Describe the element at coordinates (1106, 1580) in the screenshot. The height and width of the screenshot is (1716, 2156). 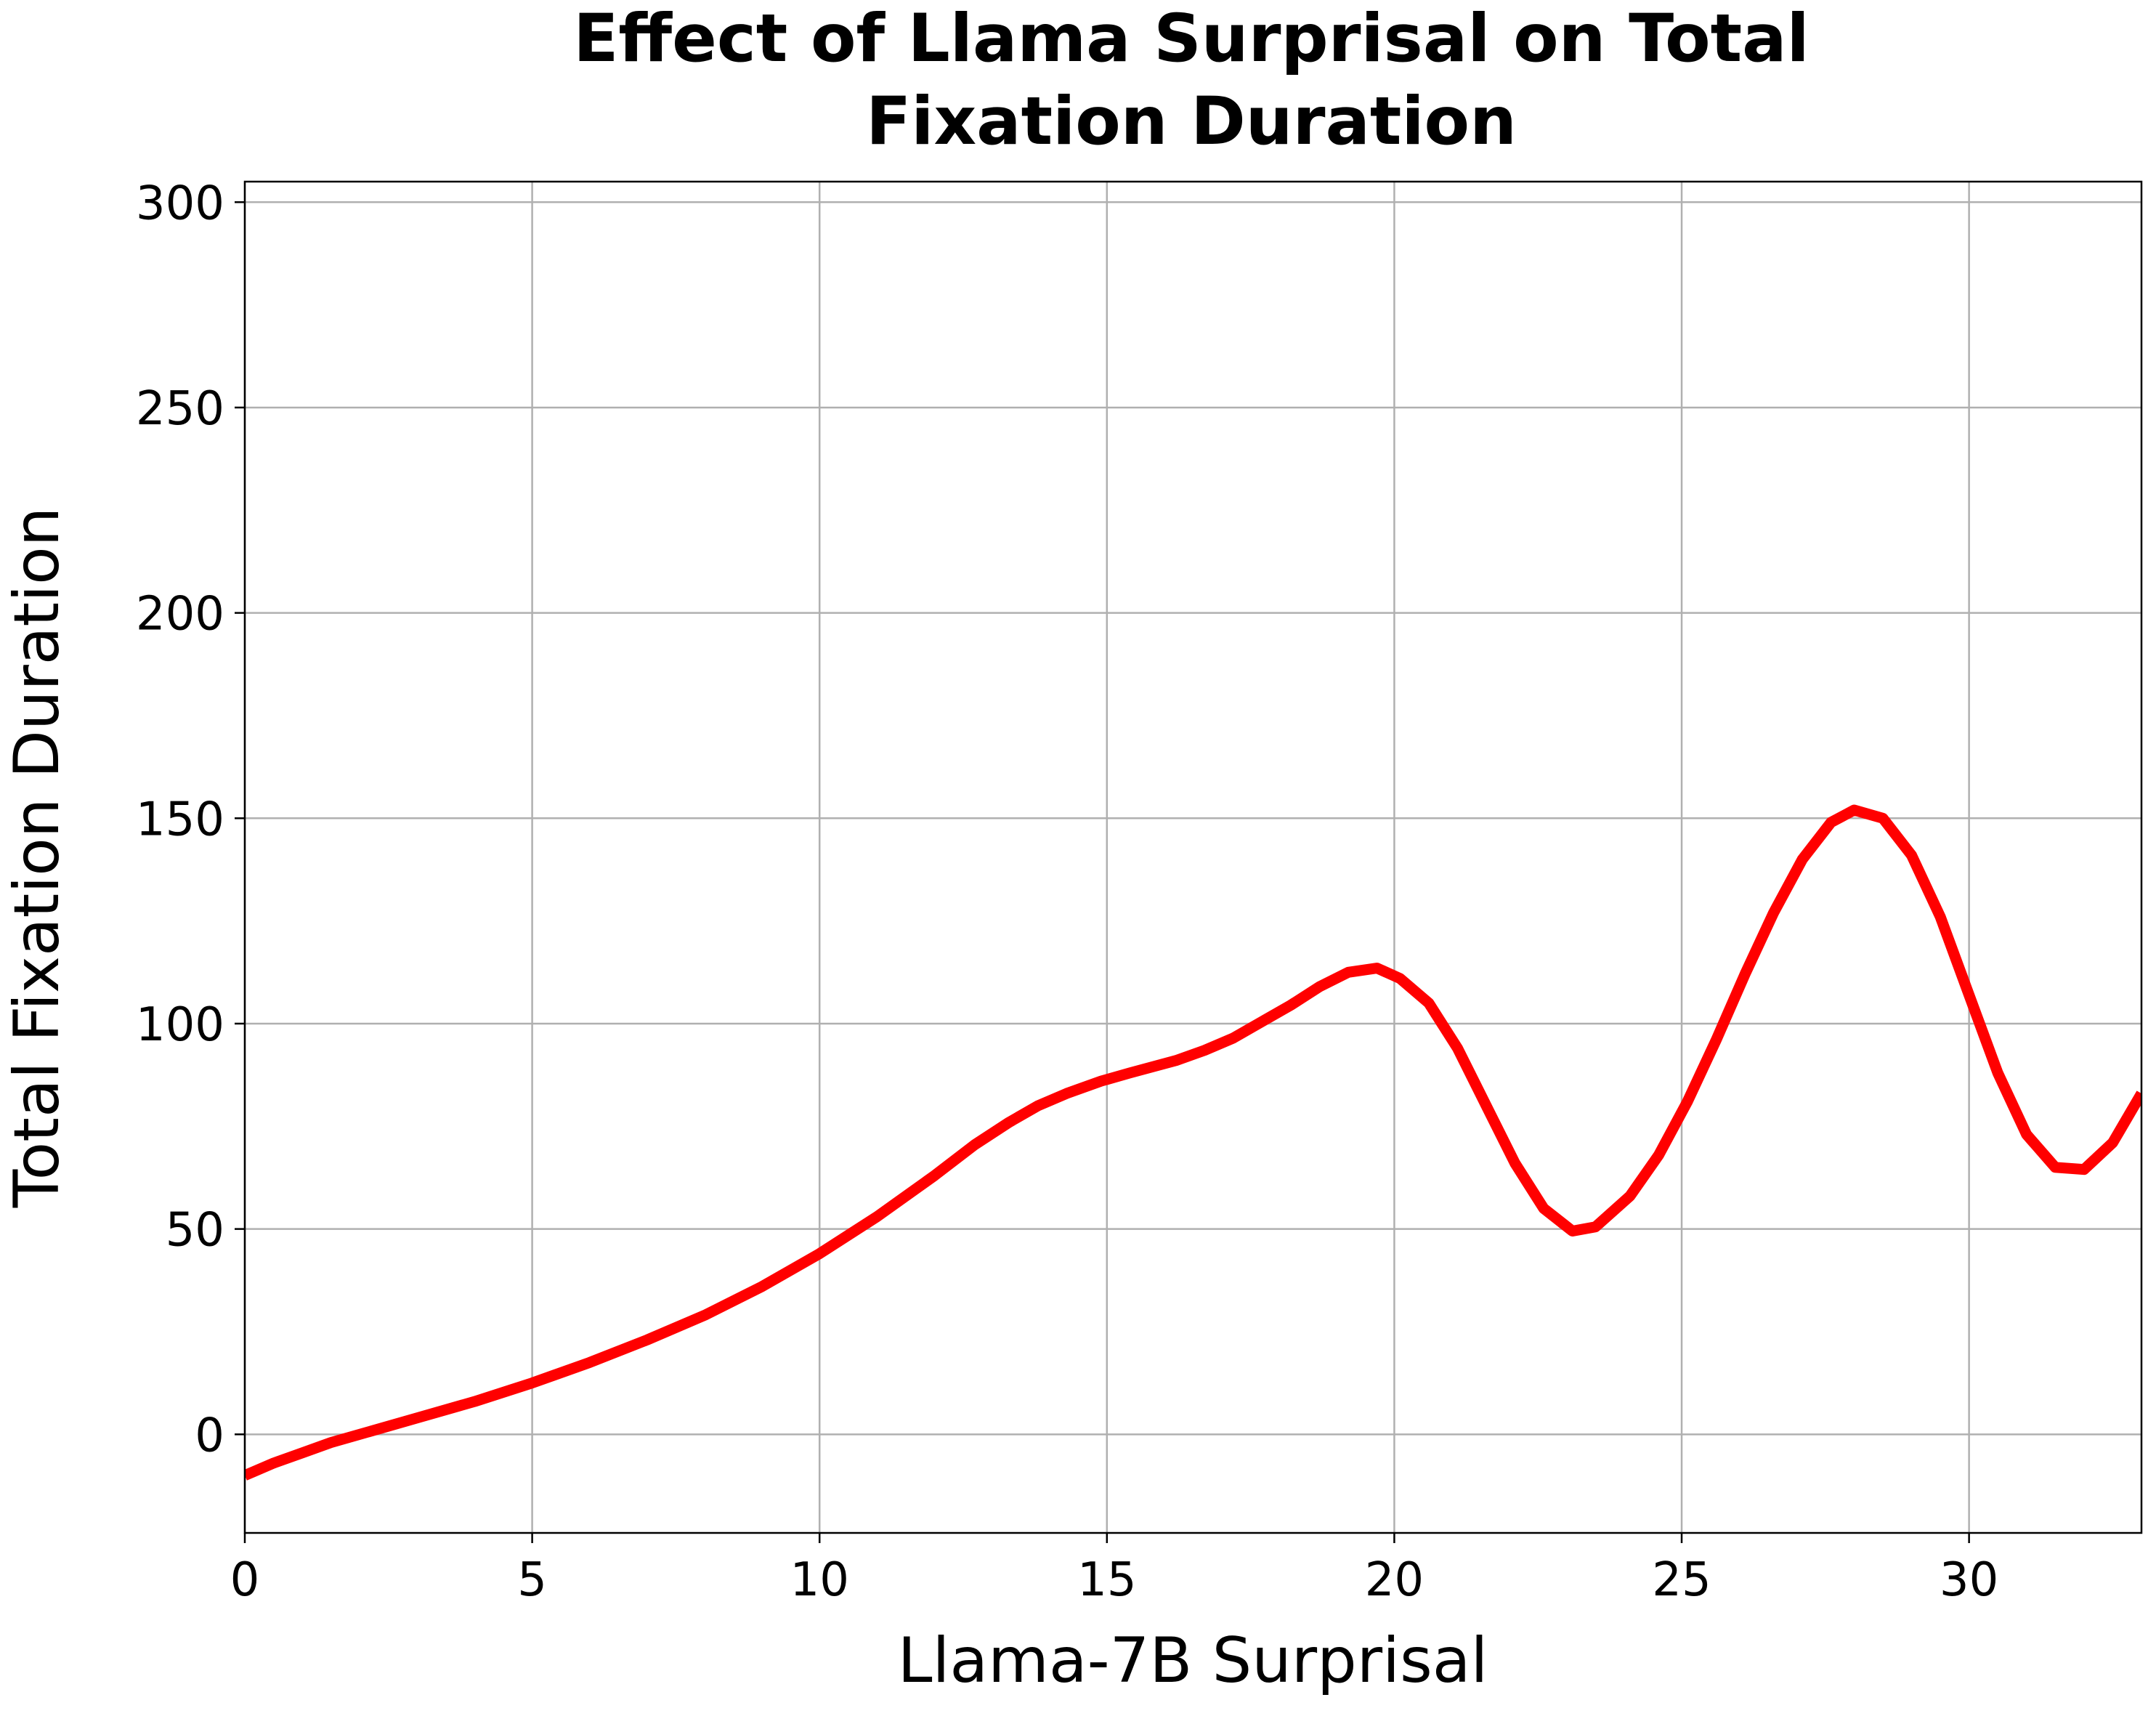
I see `x-tick-label-15: 15` at that location.